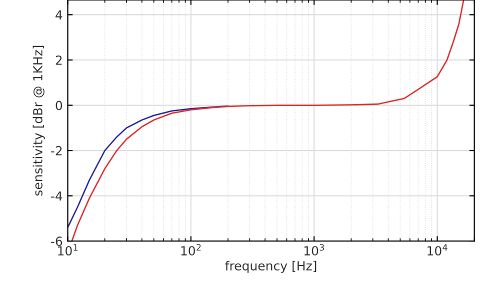  What do you see at coordinates (56, 151) in the screenshot?
I see `y-tick-label: -2` at bounding box center [56, 151].